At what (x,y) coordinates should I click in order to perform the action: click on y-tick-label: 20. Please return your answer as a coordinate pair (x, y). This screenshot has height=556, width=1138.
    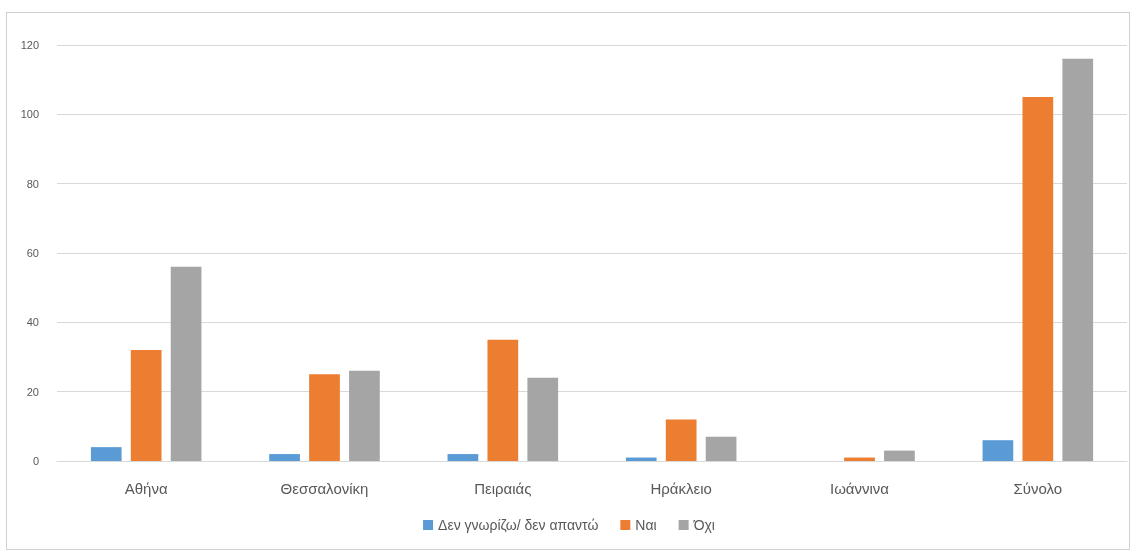
    Looking at the image, I should click on (32, 391).